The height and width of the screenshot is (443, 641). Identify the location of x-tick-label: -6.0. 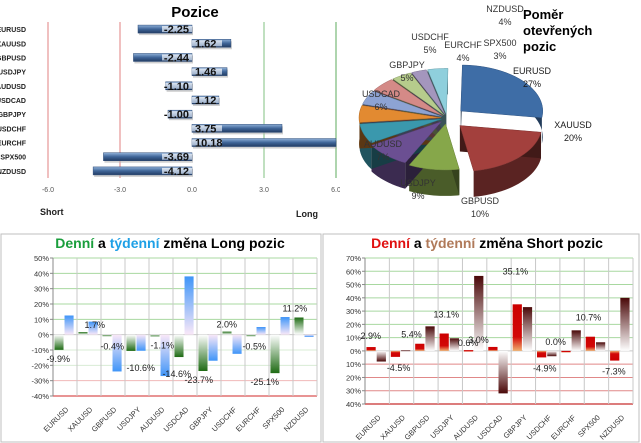
(48, 190).